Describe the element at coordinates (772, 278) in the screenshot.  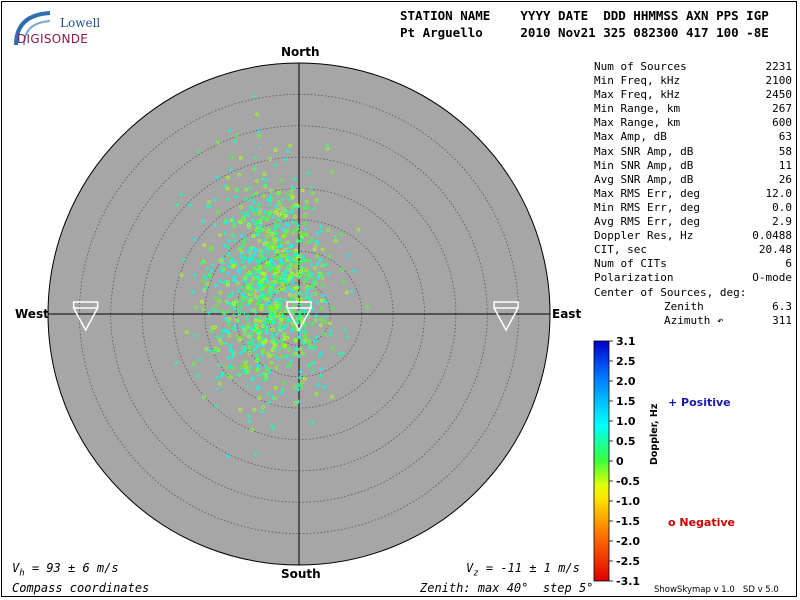
I see `stat-value: O-mode` at that location.